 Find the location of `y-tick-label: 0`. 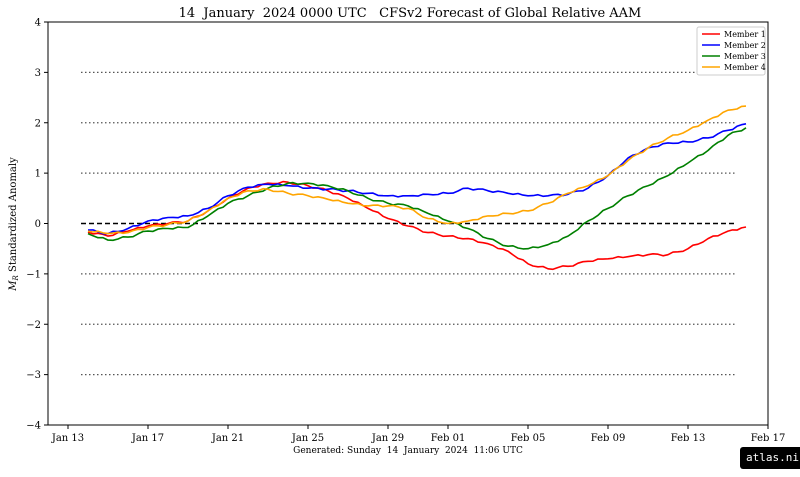

y-tick-label: 0 is located at coordinates (38, 224).